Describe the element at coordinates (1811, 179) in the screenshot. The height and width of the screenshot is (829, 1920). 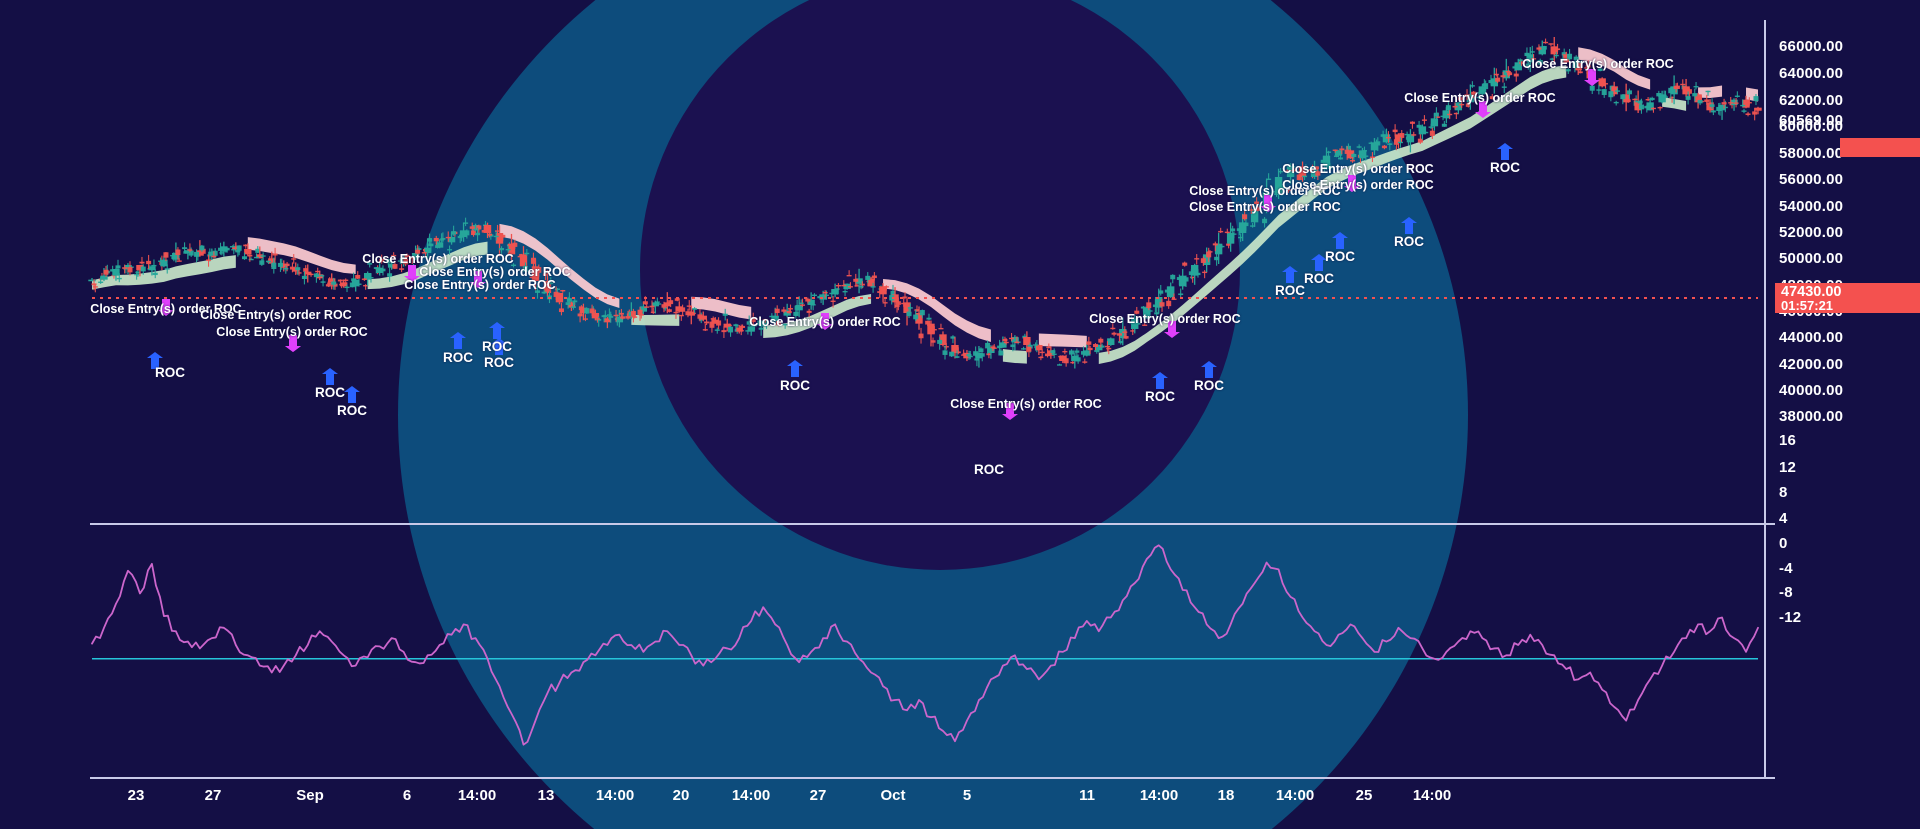
I see `price-axis-tick: 56000.00` at that location.